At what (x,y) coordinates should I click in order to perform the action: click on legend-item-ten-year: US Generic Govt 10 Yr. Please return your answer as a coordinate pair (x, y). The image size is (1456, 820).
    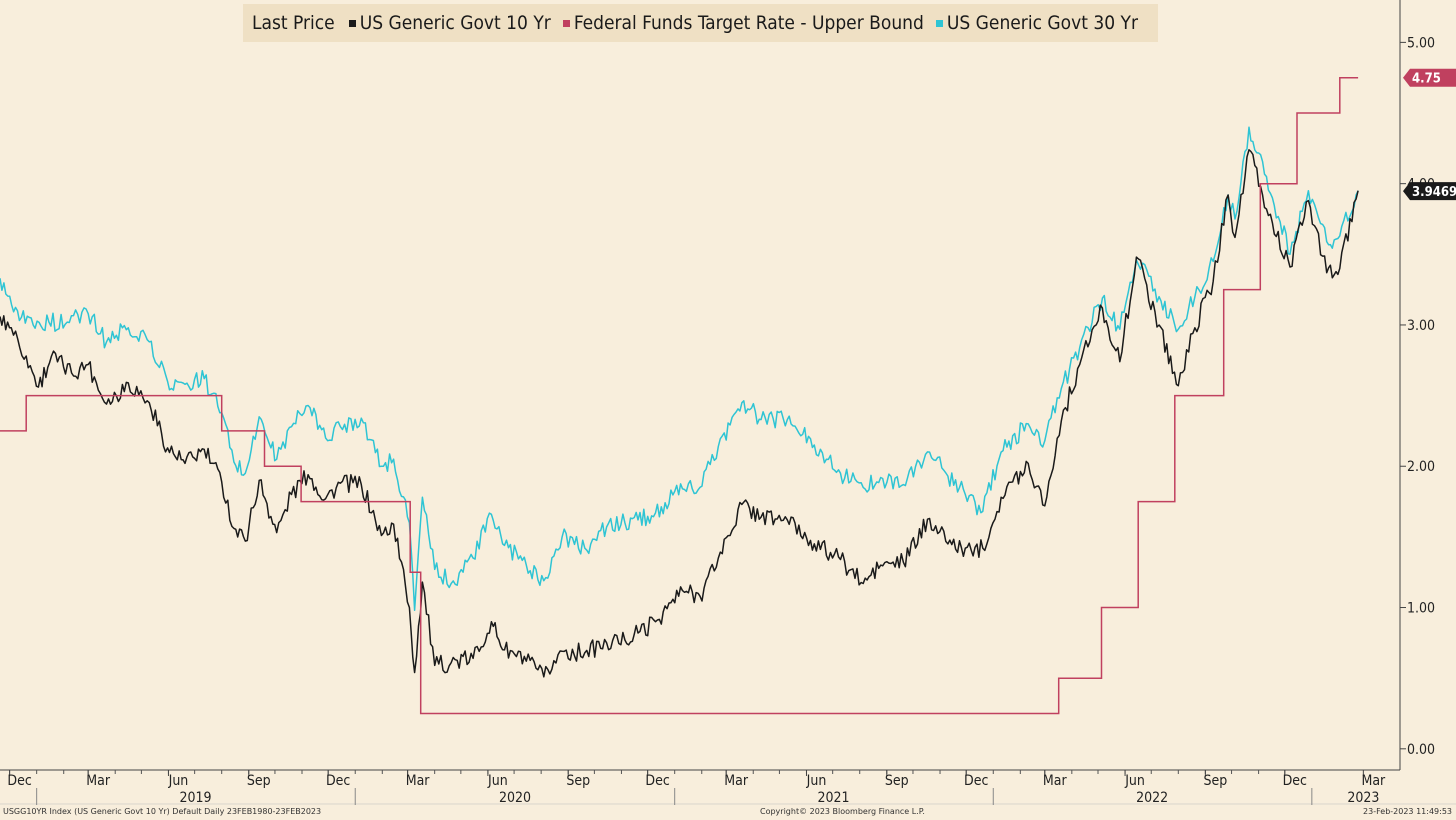
    Looking at the image, I should click on (449, 23).